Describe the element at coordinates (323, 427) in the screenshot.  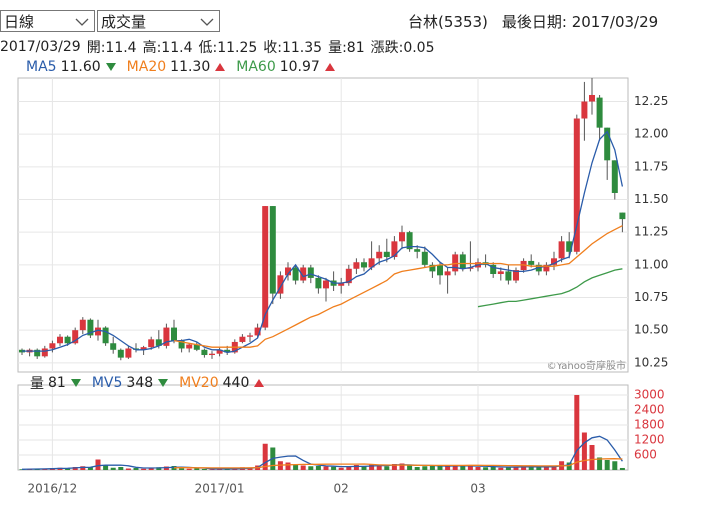
I see `volume-panel` at that location.